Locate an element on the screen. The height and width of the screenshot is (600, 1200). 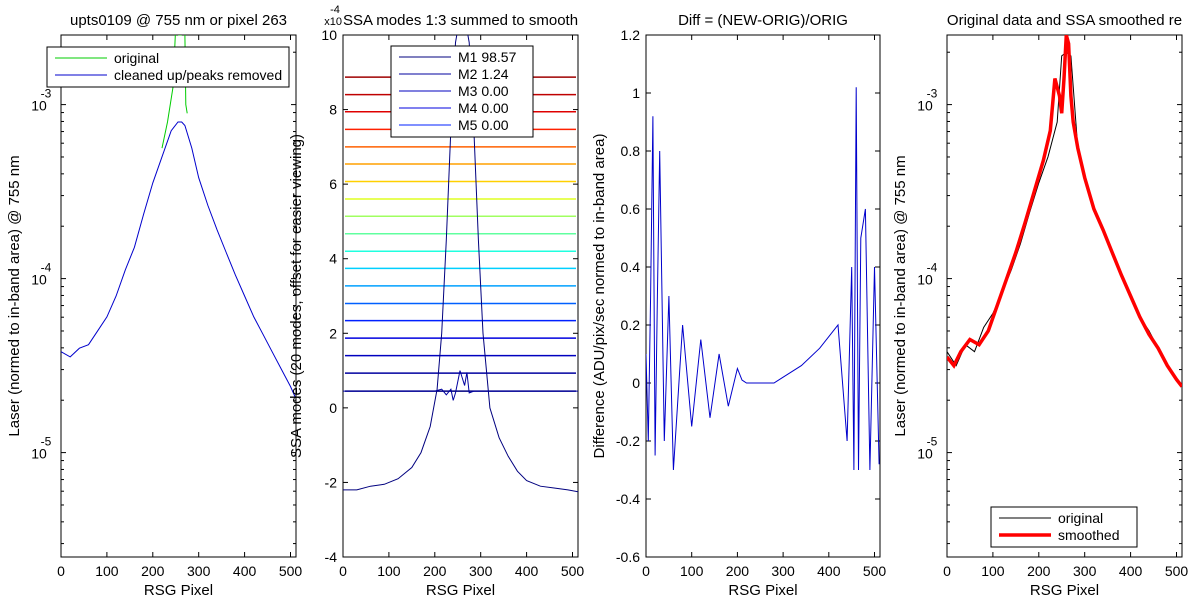
y-tick-label: -0.2 is located at coordinates (628, 441).